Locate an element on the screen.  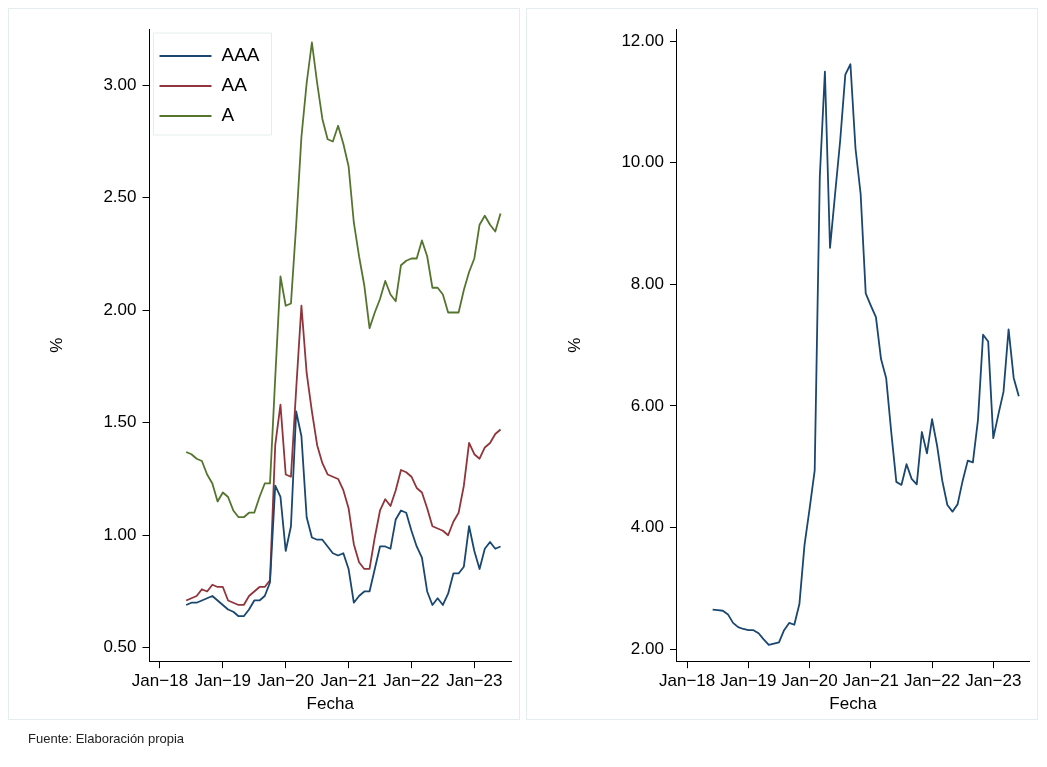
legend-label: AAA is located at coordinates (240, 55).